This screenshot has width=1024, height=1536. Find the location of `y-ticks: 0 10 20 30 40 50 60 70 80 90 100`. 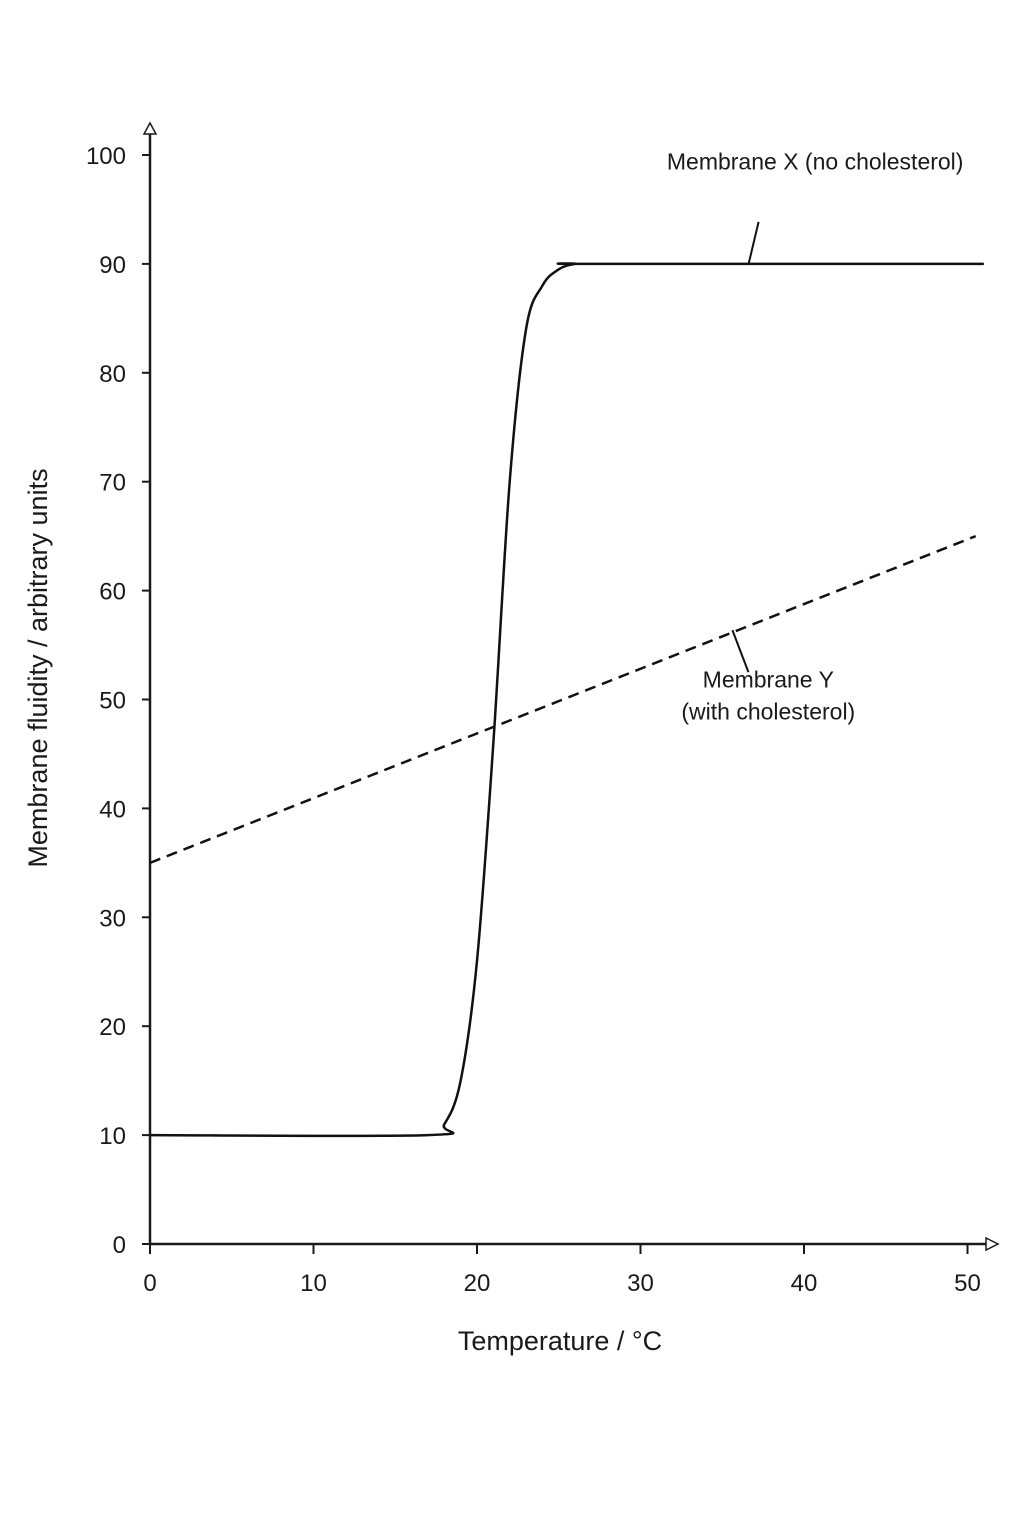

y-ticks: 0 10 20 30 40 50 60 70 80 90 100 is located at coordinates (118, 701).